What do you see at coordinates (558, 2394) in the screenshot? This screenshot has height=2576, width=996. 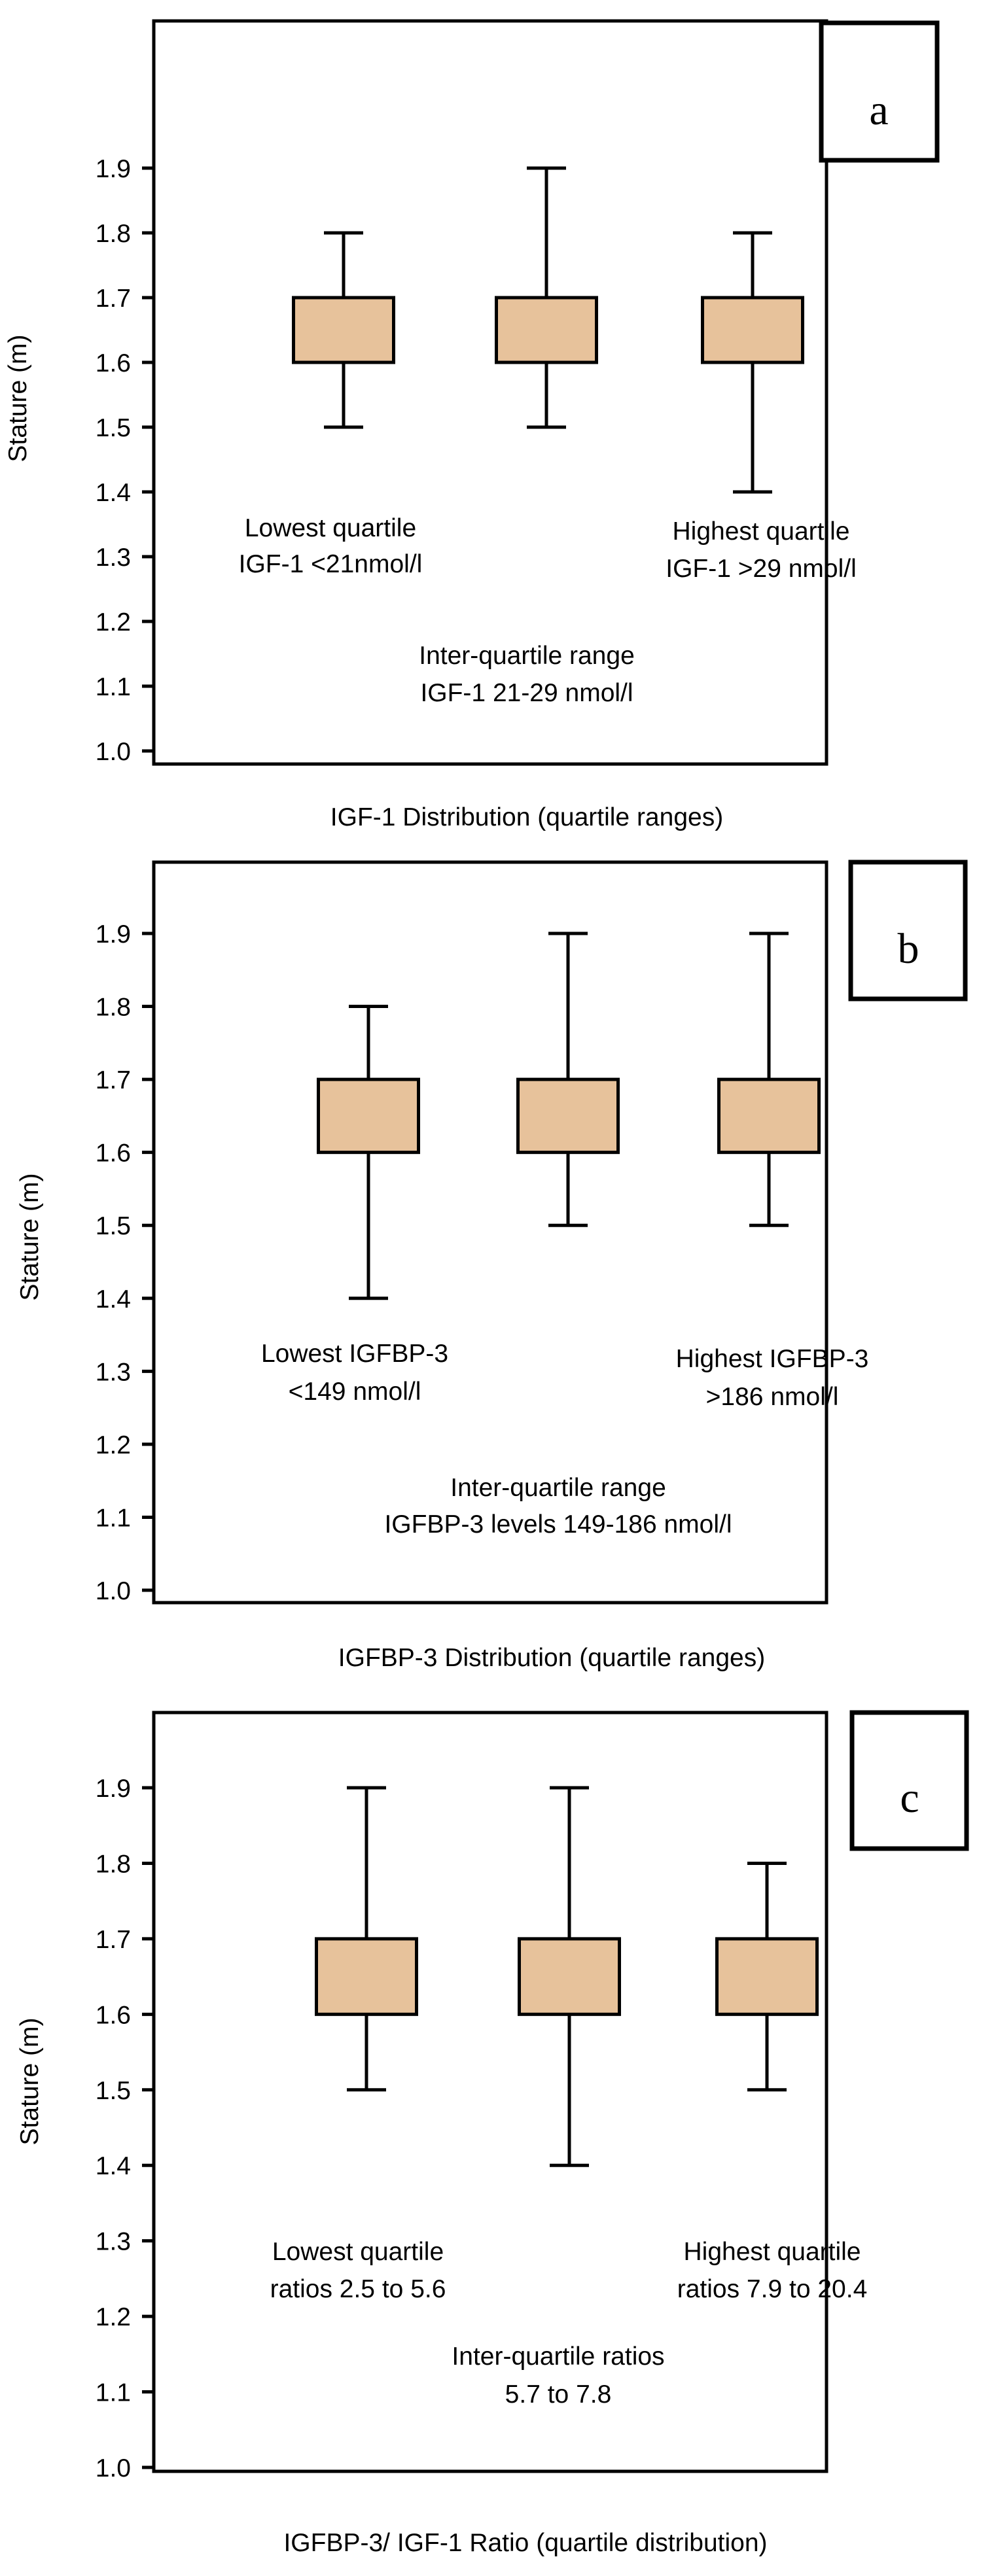 I see `annotation-text: 5.7 to 7.8` at bounding box center [558, 2394].